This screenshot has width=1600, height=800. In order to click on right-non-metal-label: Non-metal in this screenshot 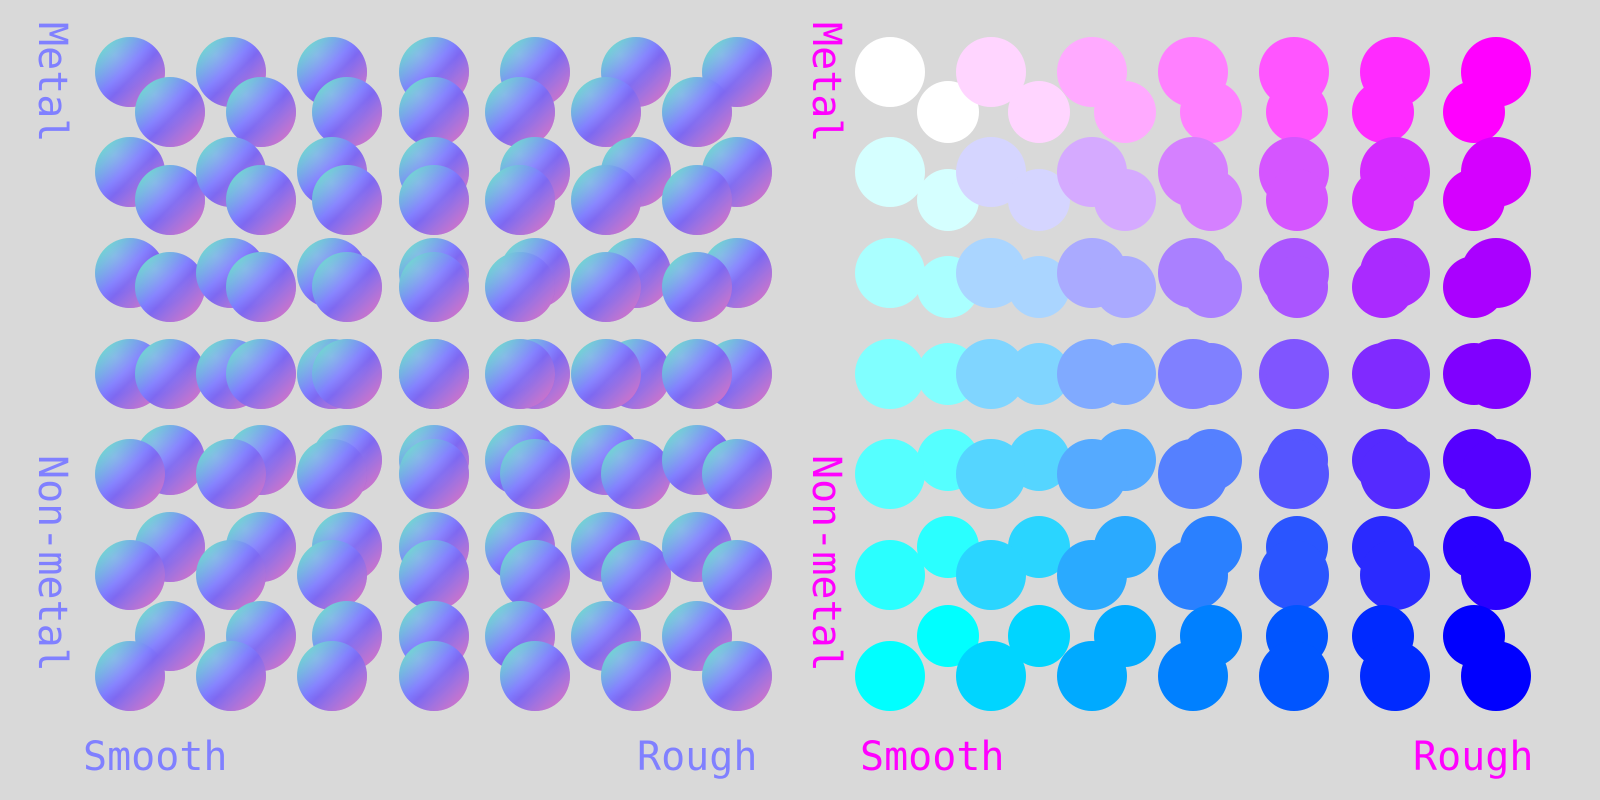, I will do `click(826, 563)`.